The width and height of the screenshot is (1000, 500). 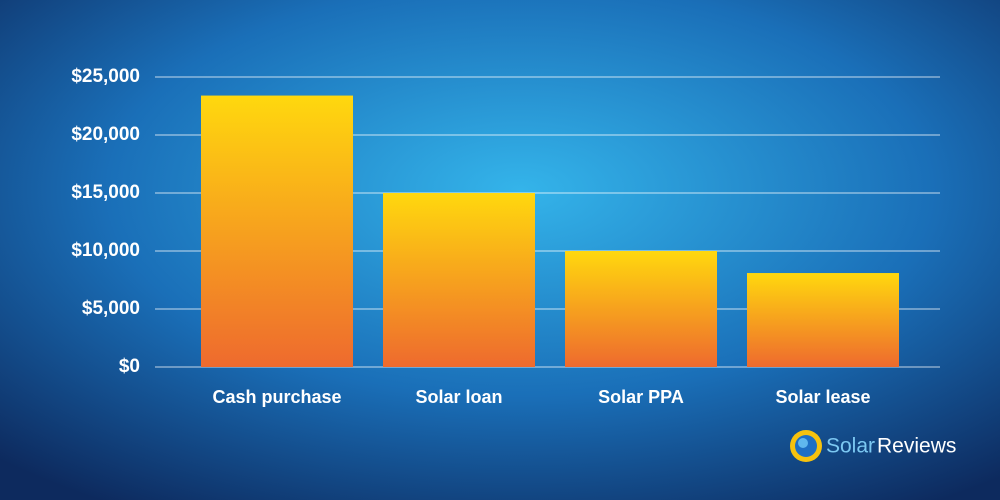 I want to click on y-tick-label: $20,000, so click(x=105, y=134).